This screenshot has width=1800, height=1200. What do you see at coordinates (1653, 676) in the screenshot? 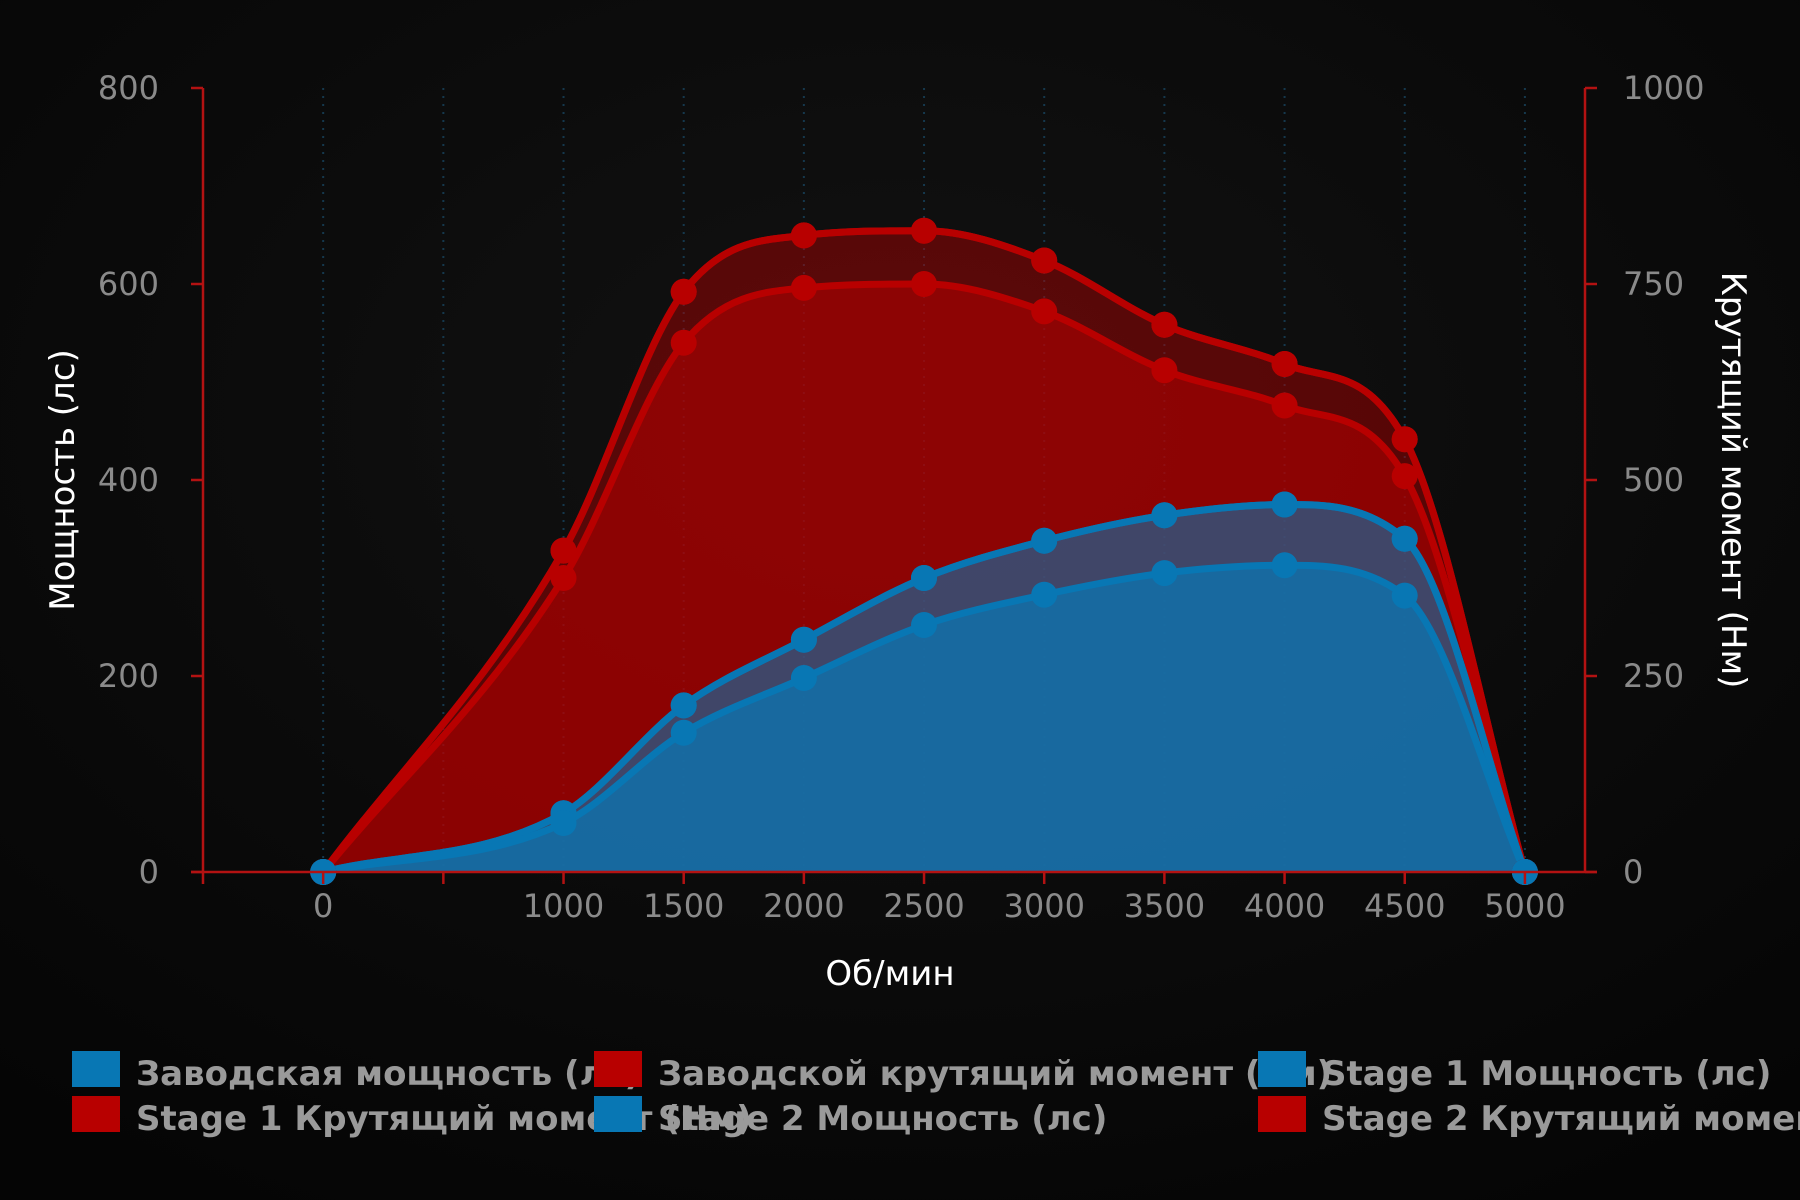
I see `y2-tick-label: 250` at bounding box center [1653, 676].